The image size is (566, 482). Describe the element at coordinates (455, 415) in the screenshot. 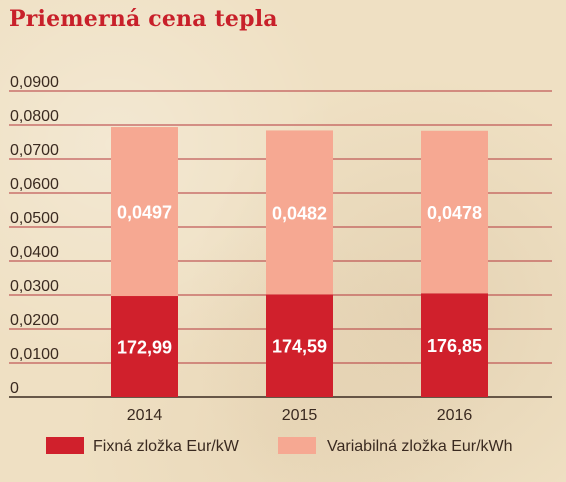

I see `x-tick-label: 2016` at that location.